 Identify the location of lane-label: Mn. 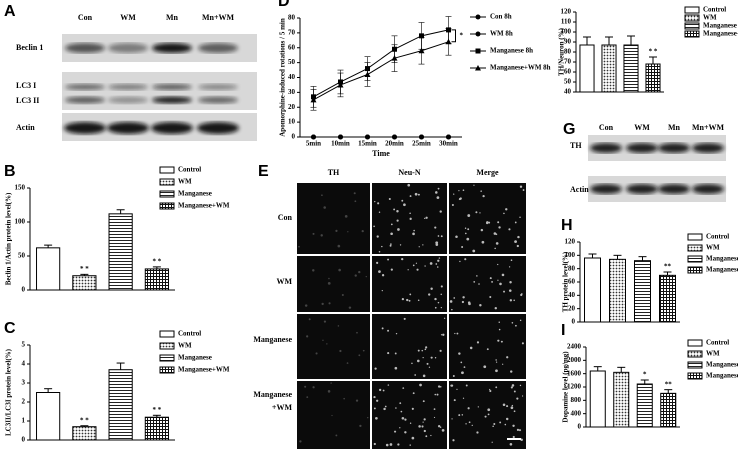
(172, 17).